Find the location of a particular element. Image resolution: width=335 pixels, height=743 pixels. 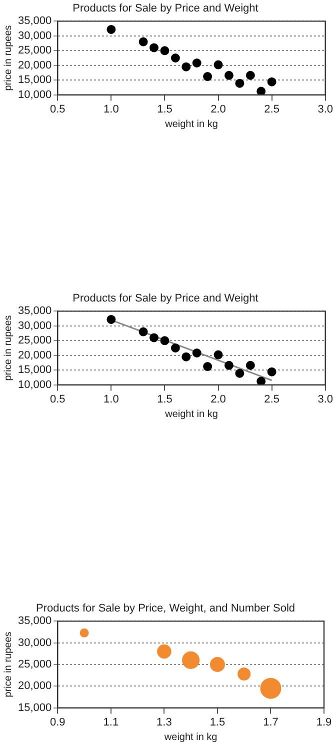

x-tick-label: 1.1 is located at coordinates (111, 722).